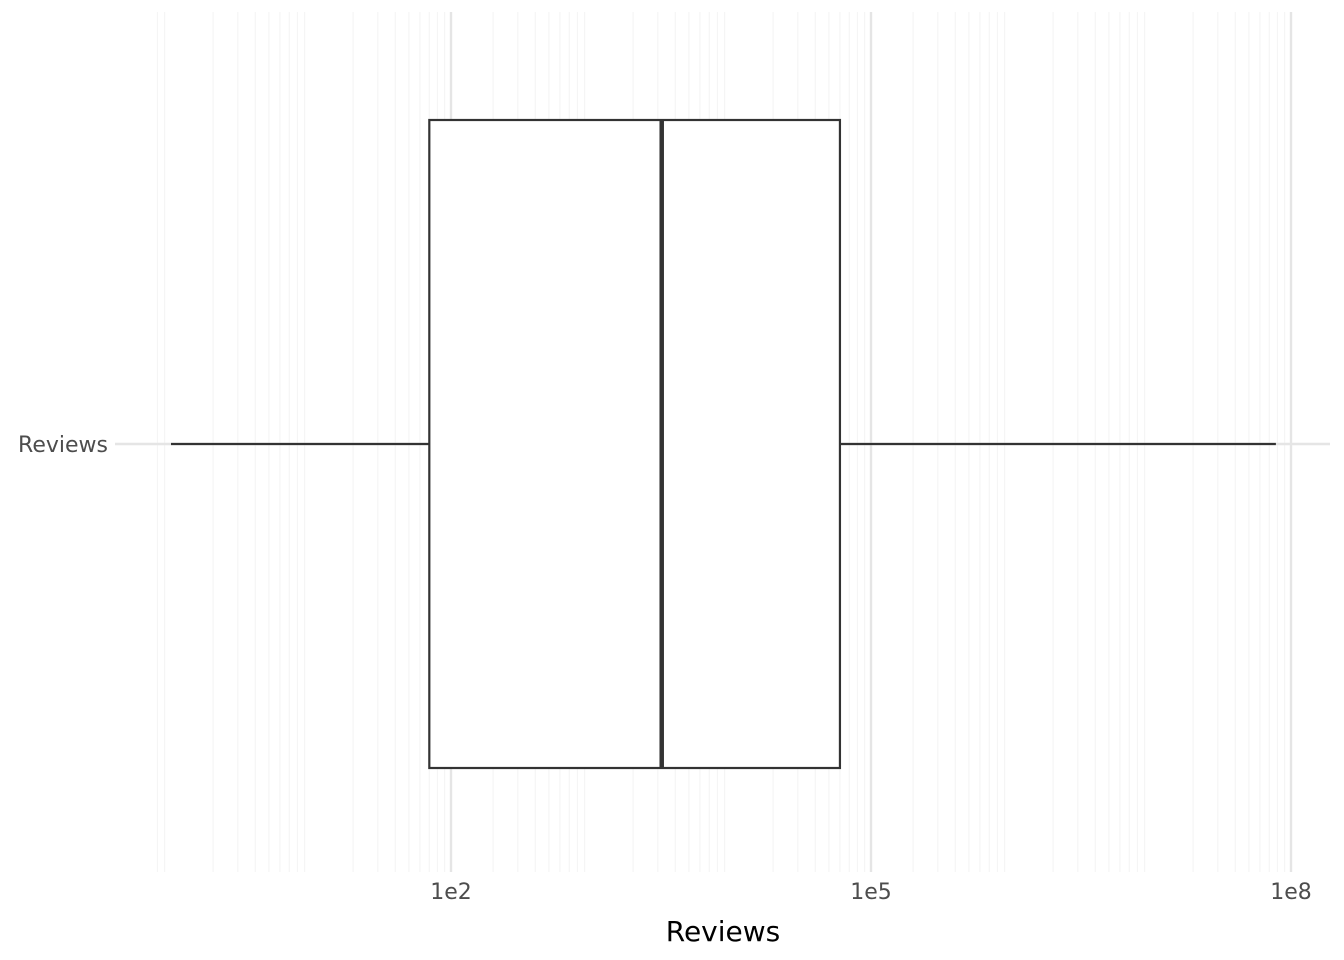 This screenshot has width=1344, height=960. What do you see at coordinates (1291, 892) in the screenshot?
I see `x-tick-label: 1e8` at bounding box center [1291, 892].